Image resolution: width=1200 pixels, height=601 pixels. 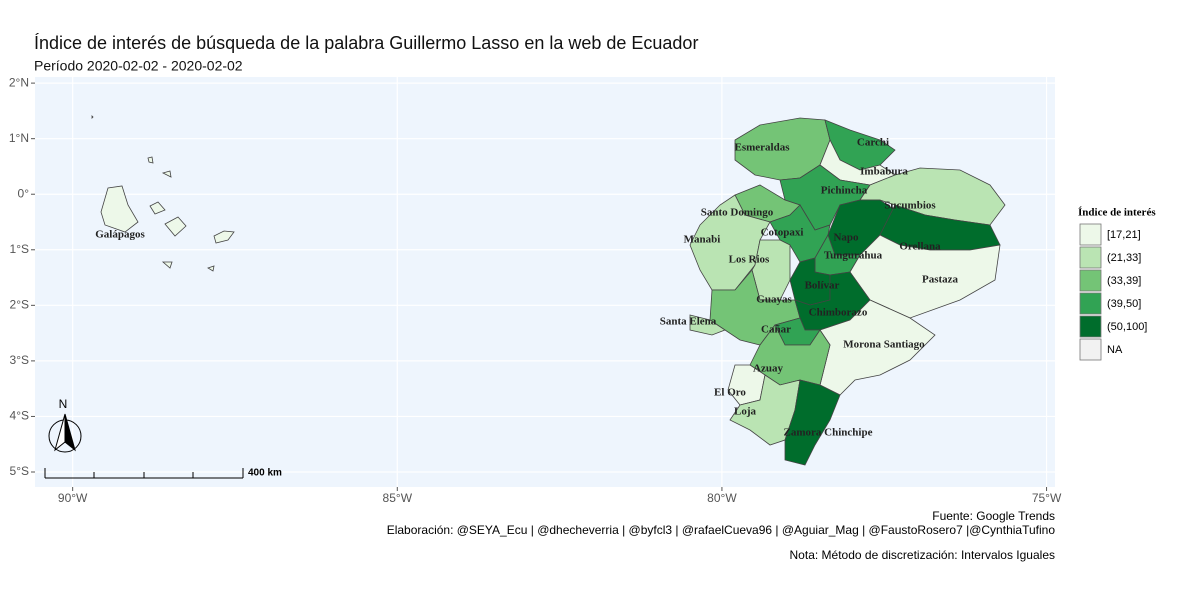 I want to click on province-label: El Oro, so click(x=730, y=393).